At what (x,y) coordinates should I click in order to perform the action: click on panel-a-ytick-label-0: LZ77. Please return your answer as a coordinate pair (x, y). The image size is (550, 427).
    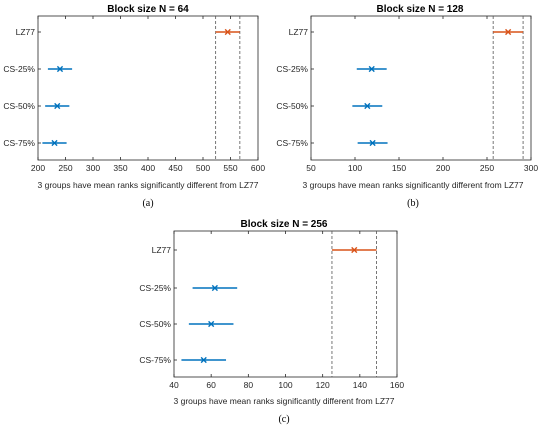
    Looking at the image, I should click on (26, 32).